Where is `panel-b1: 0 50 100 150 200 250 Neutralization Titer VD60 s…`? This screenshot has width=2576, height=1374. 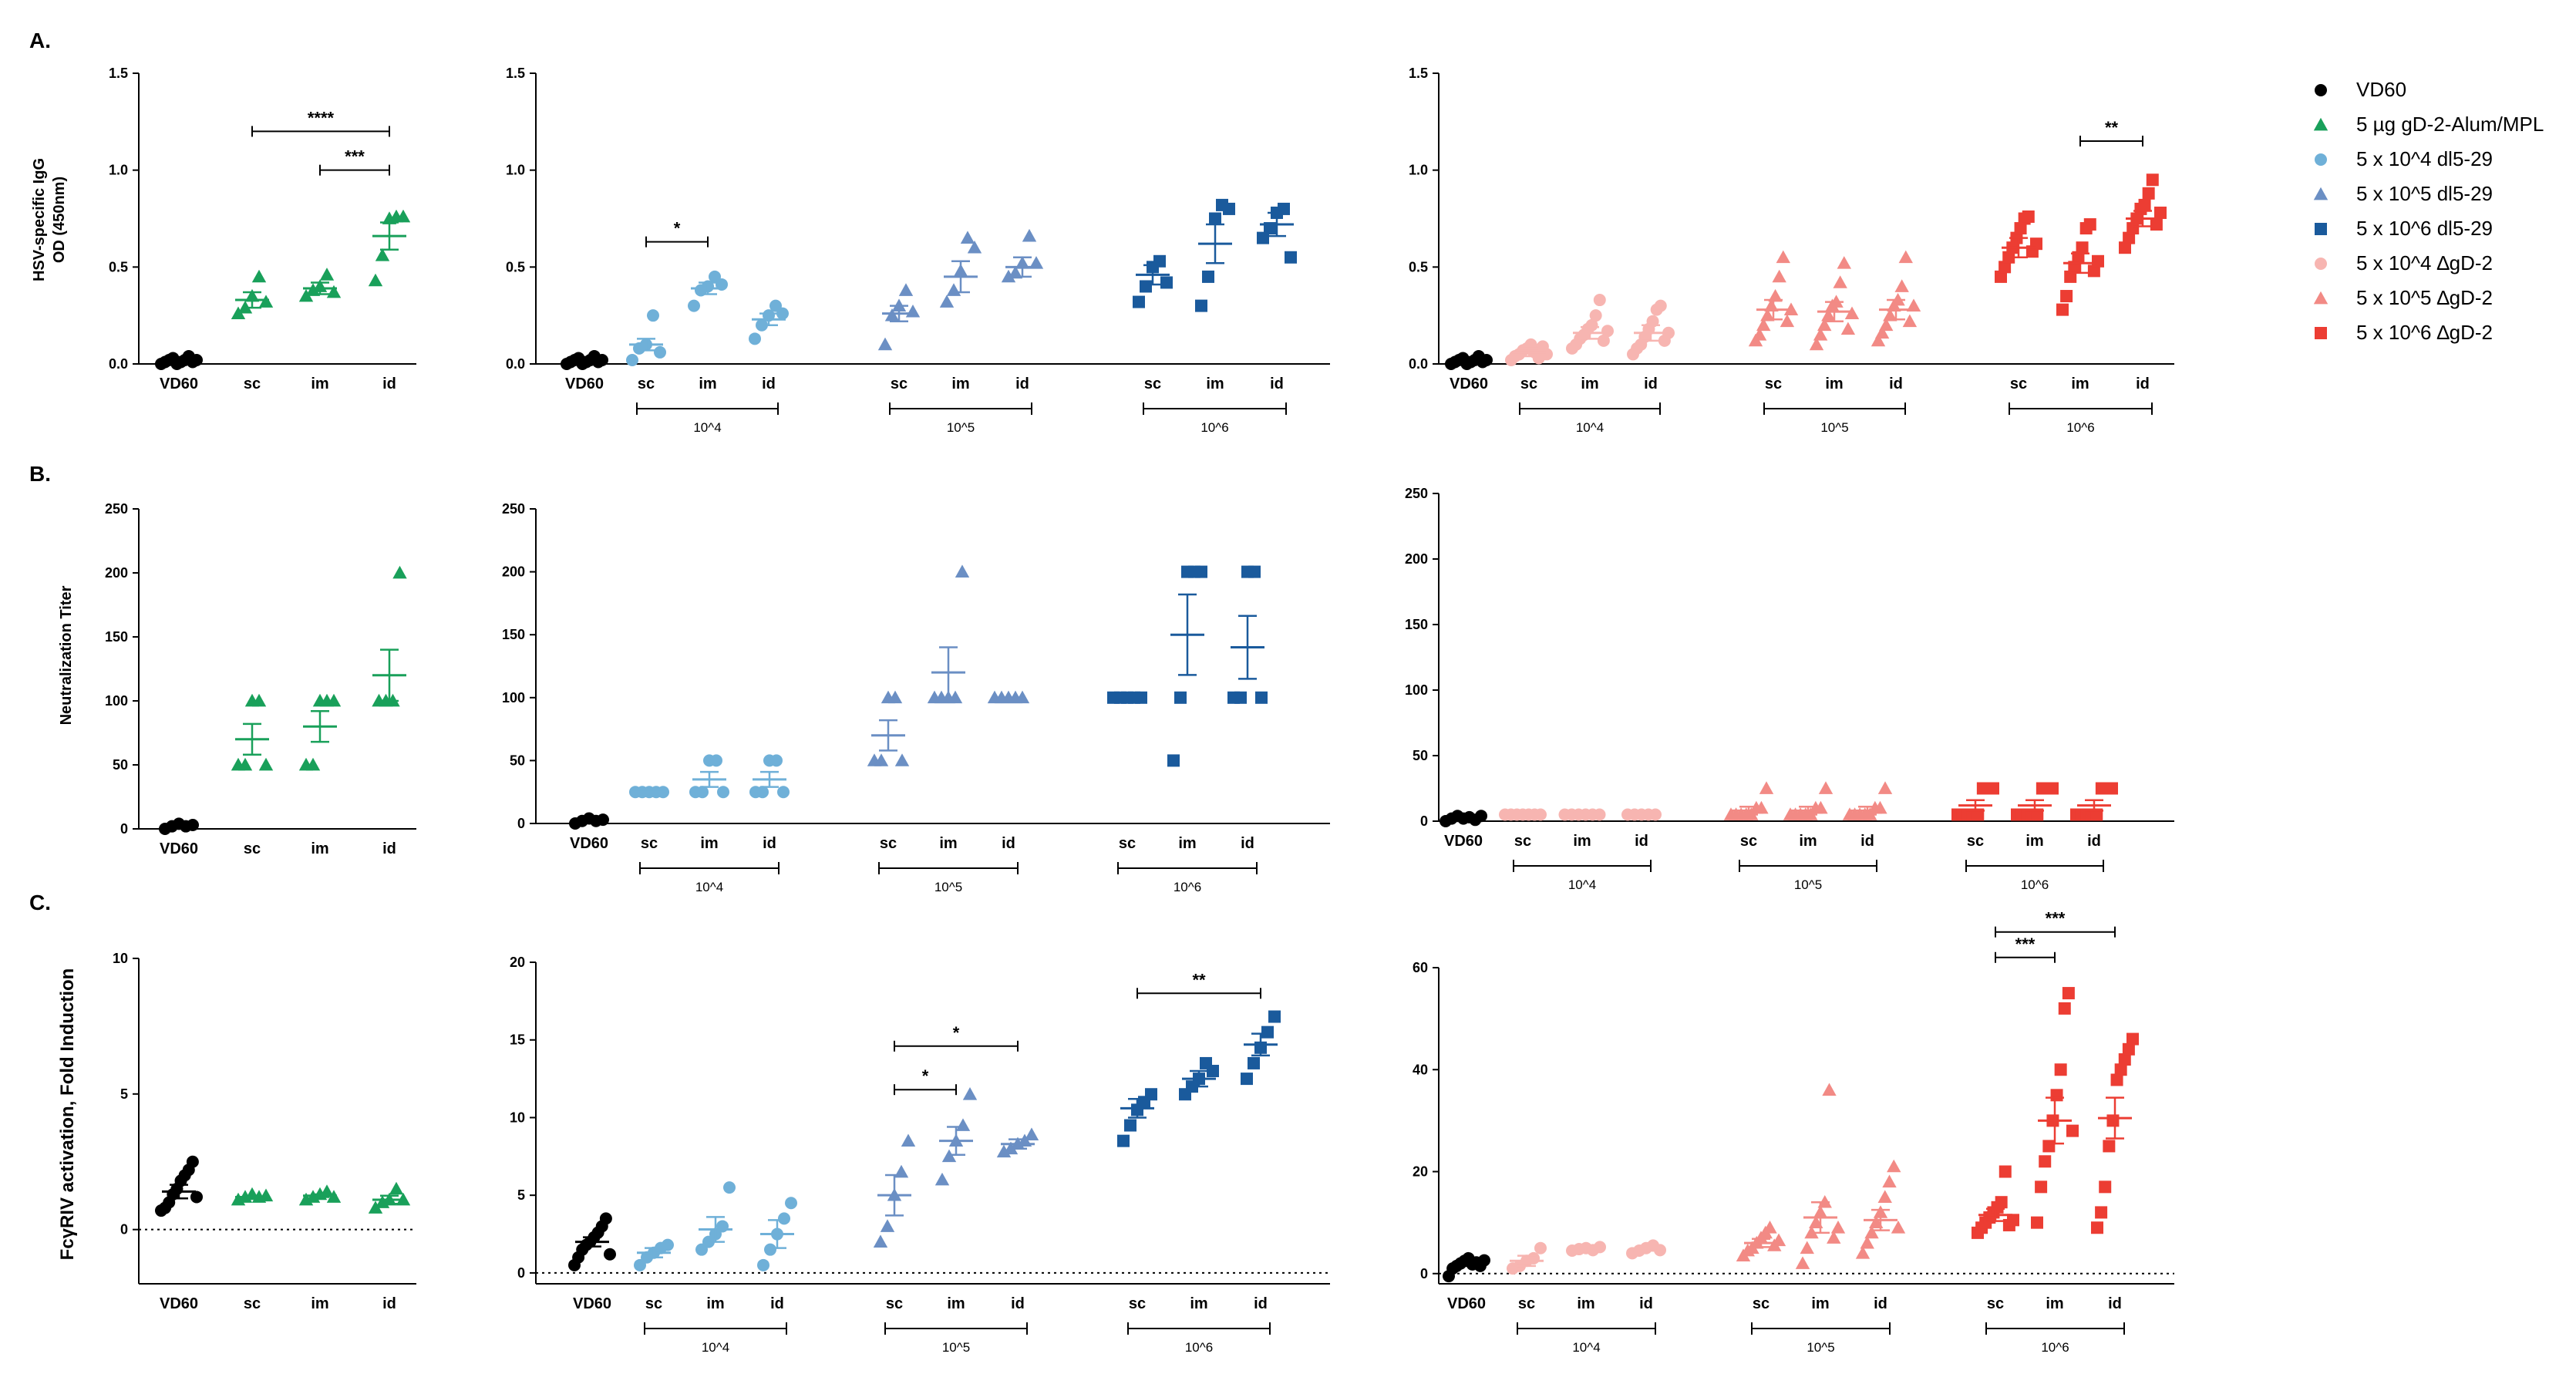 panel-b1: 0 50 100 150 200 250 Neutralization Titer VD60 s… is located at coordinates (237, 679).